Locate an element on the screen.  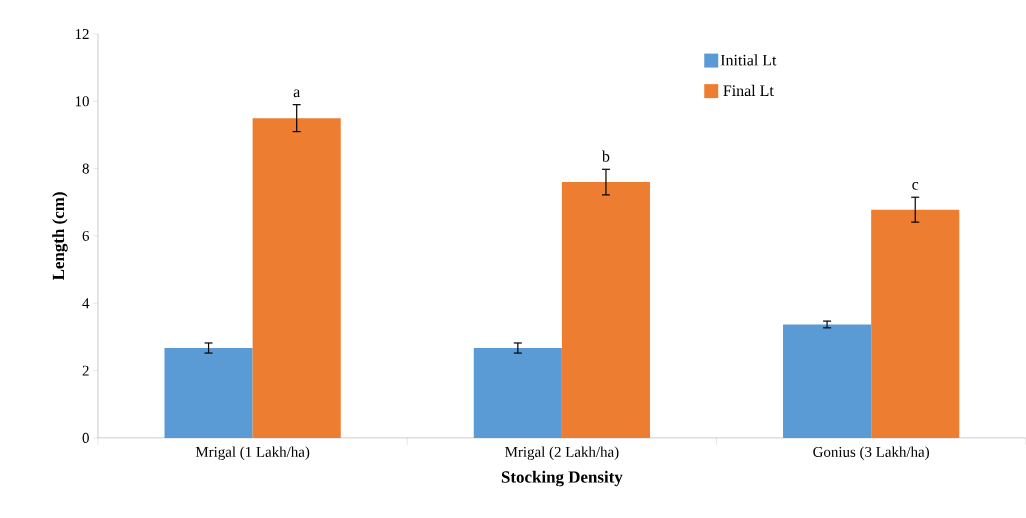
y-tick-label: 0 is located at coordinates (85, 437).